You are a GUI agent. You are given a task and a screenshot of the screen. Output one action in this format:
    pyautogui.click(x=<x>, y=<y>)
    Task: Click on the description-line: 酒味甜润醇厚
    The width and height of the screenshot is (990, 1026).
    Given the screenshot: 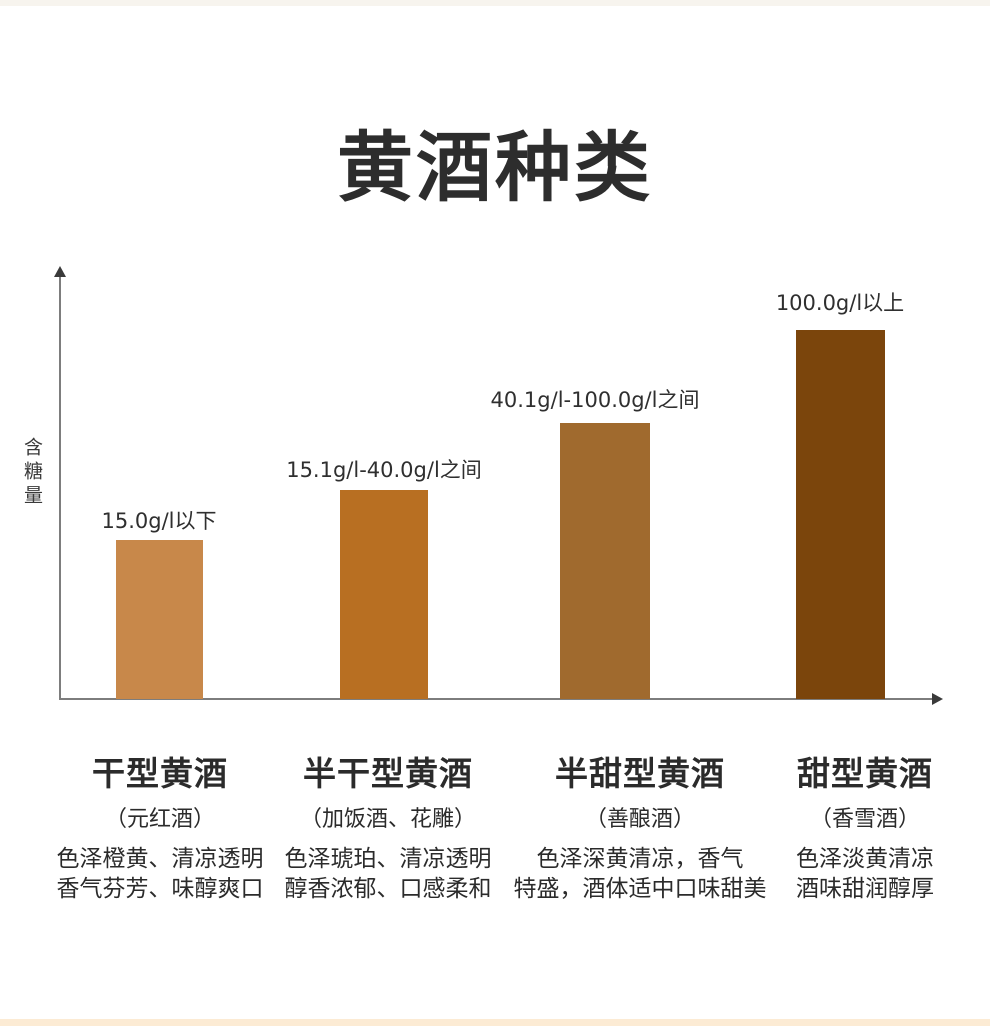 What is the action you would take?
    pyautogui.click(x=865, y=889)
    